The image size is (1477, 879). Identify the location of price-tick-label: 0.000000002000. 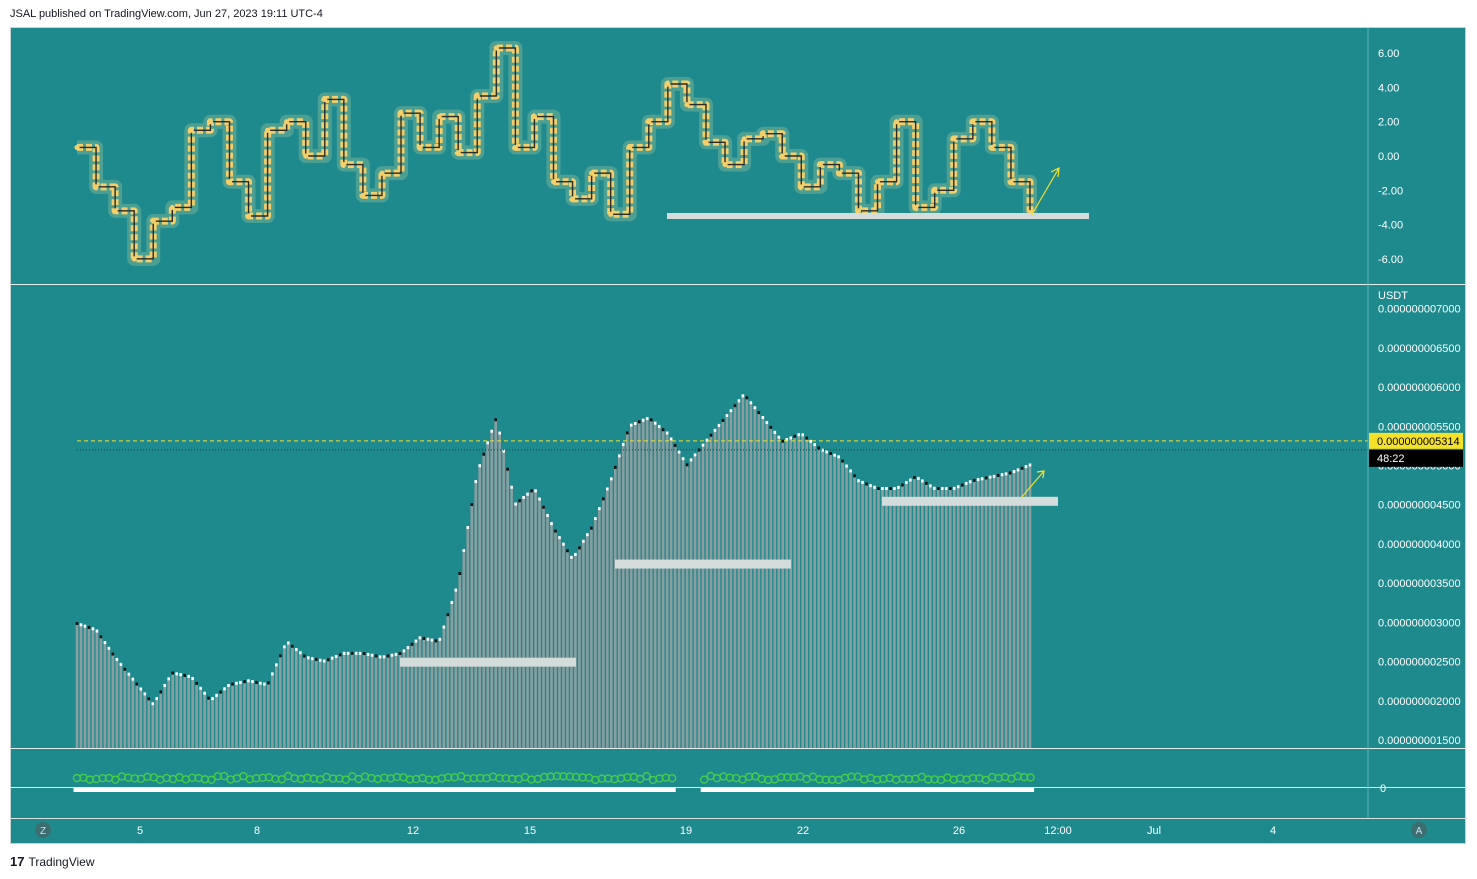
(1419, 702).